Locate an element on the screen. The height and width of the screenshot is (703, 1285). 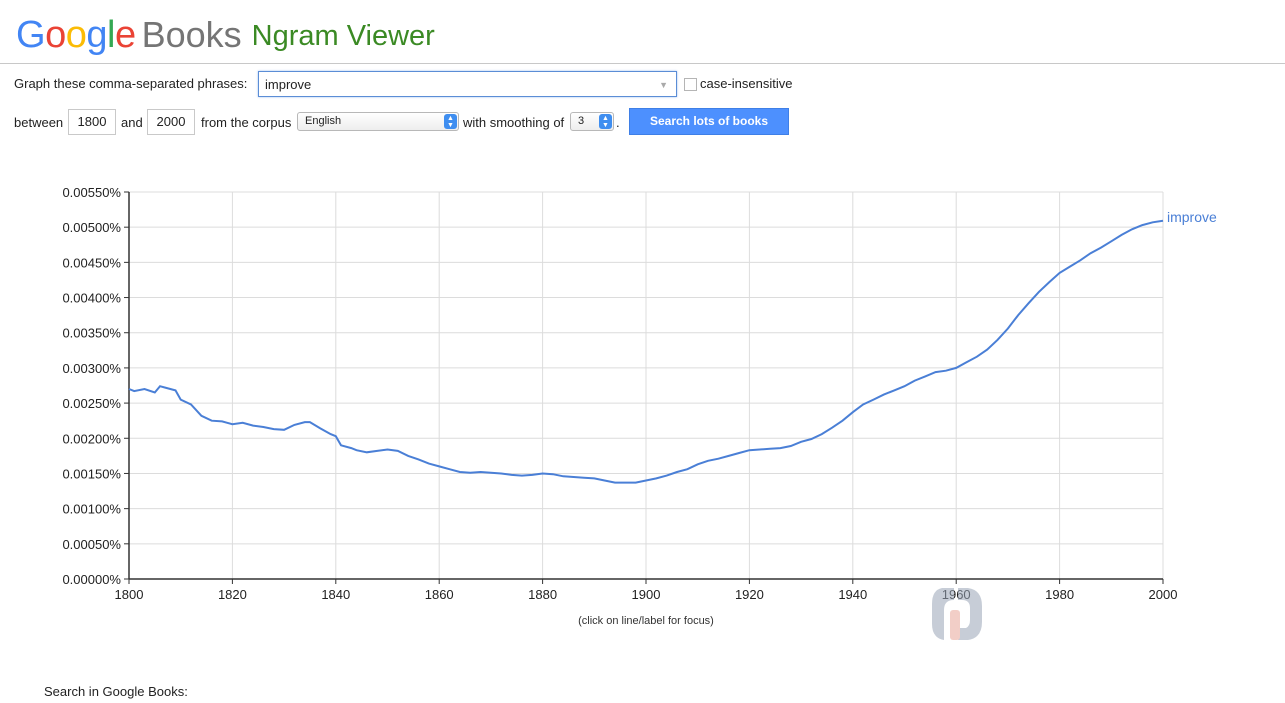
smoothing-select-value: 3 is located at coordinates (581, 121).